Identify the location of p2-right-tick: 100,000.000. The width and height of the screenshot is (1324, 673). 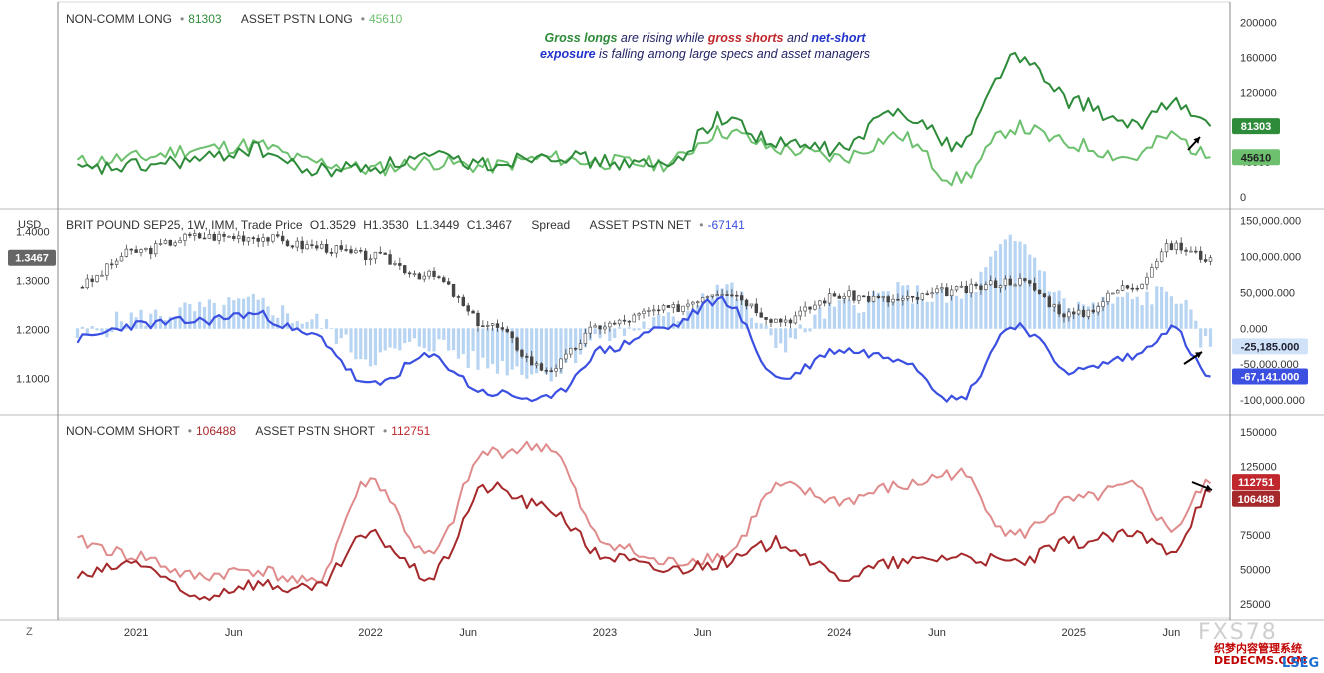
(1270, 258).